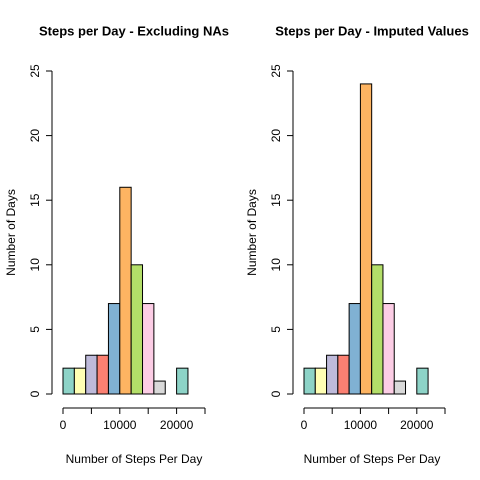 Image resolution: width=480 pixels, height=480 pixels. I want to click on chart-title: Steps per Day - Excluding NAs, so click(134, 30).